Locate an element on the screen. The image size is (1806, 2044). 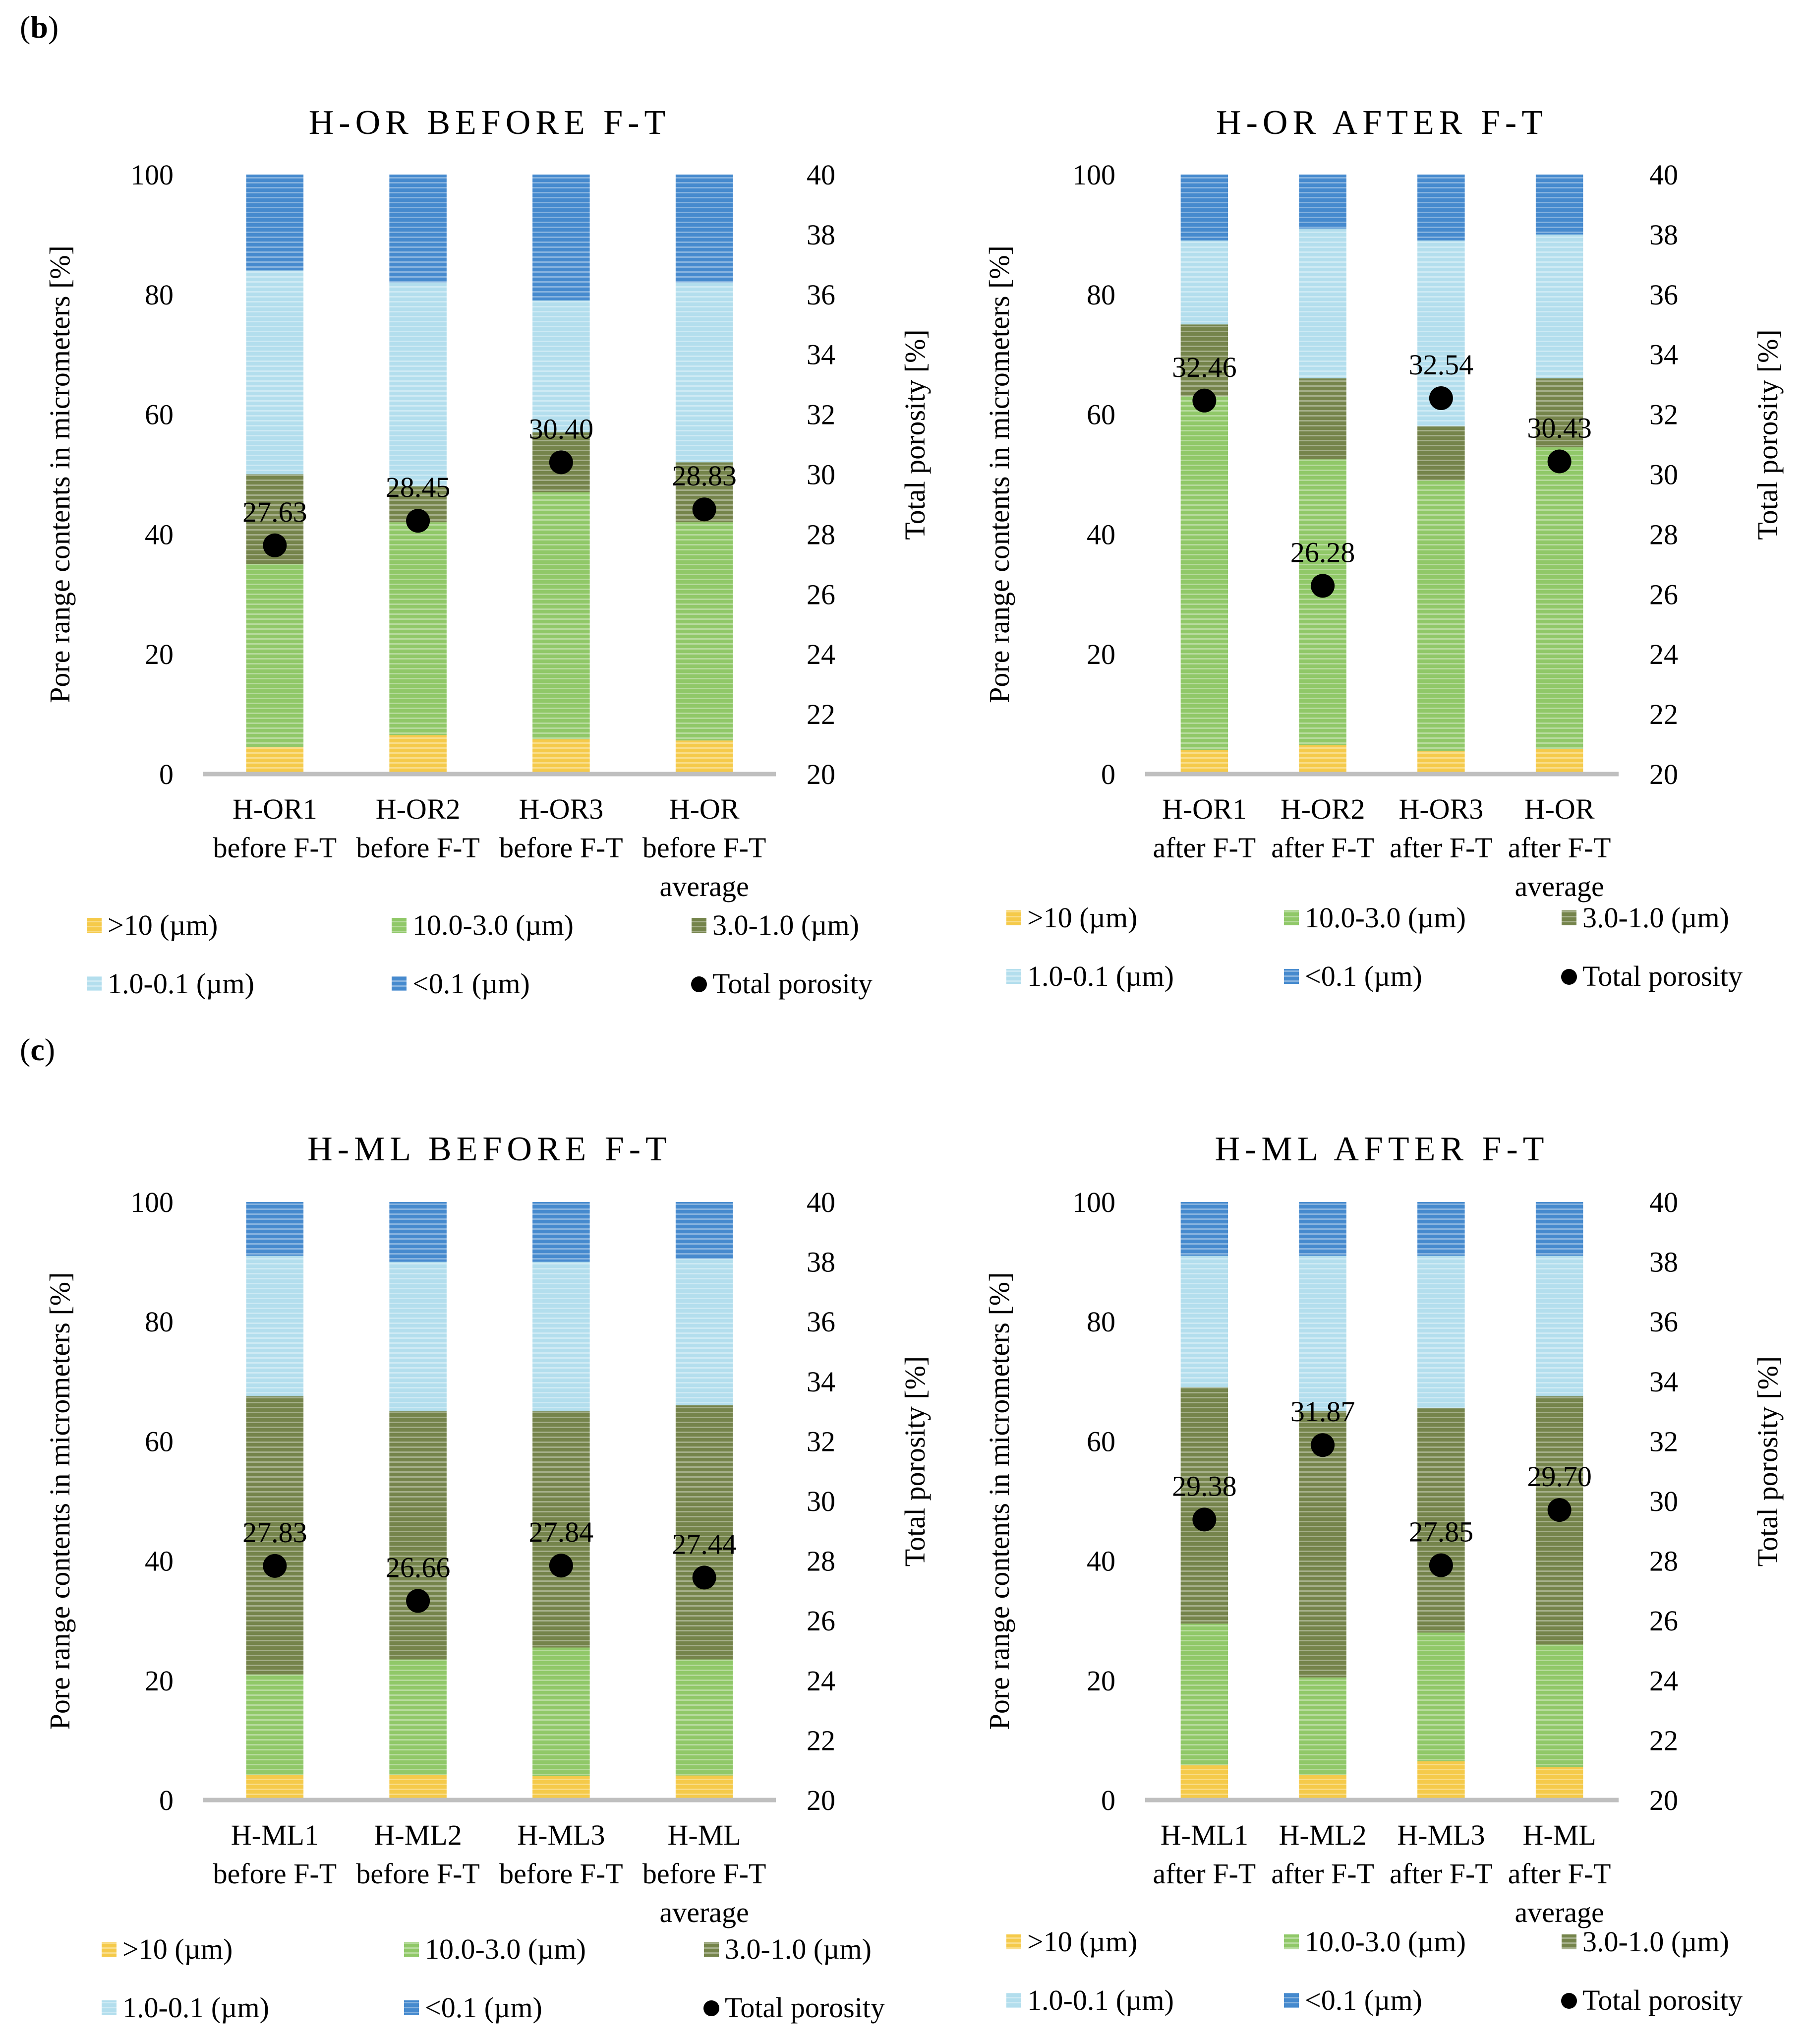
y2-tick-label: 34 is located at coordinates (1664, 355).